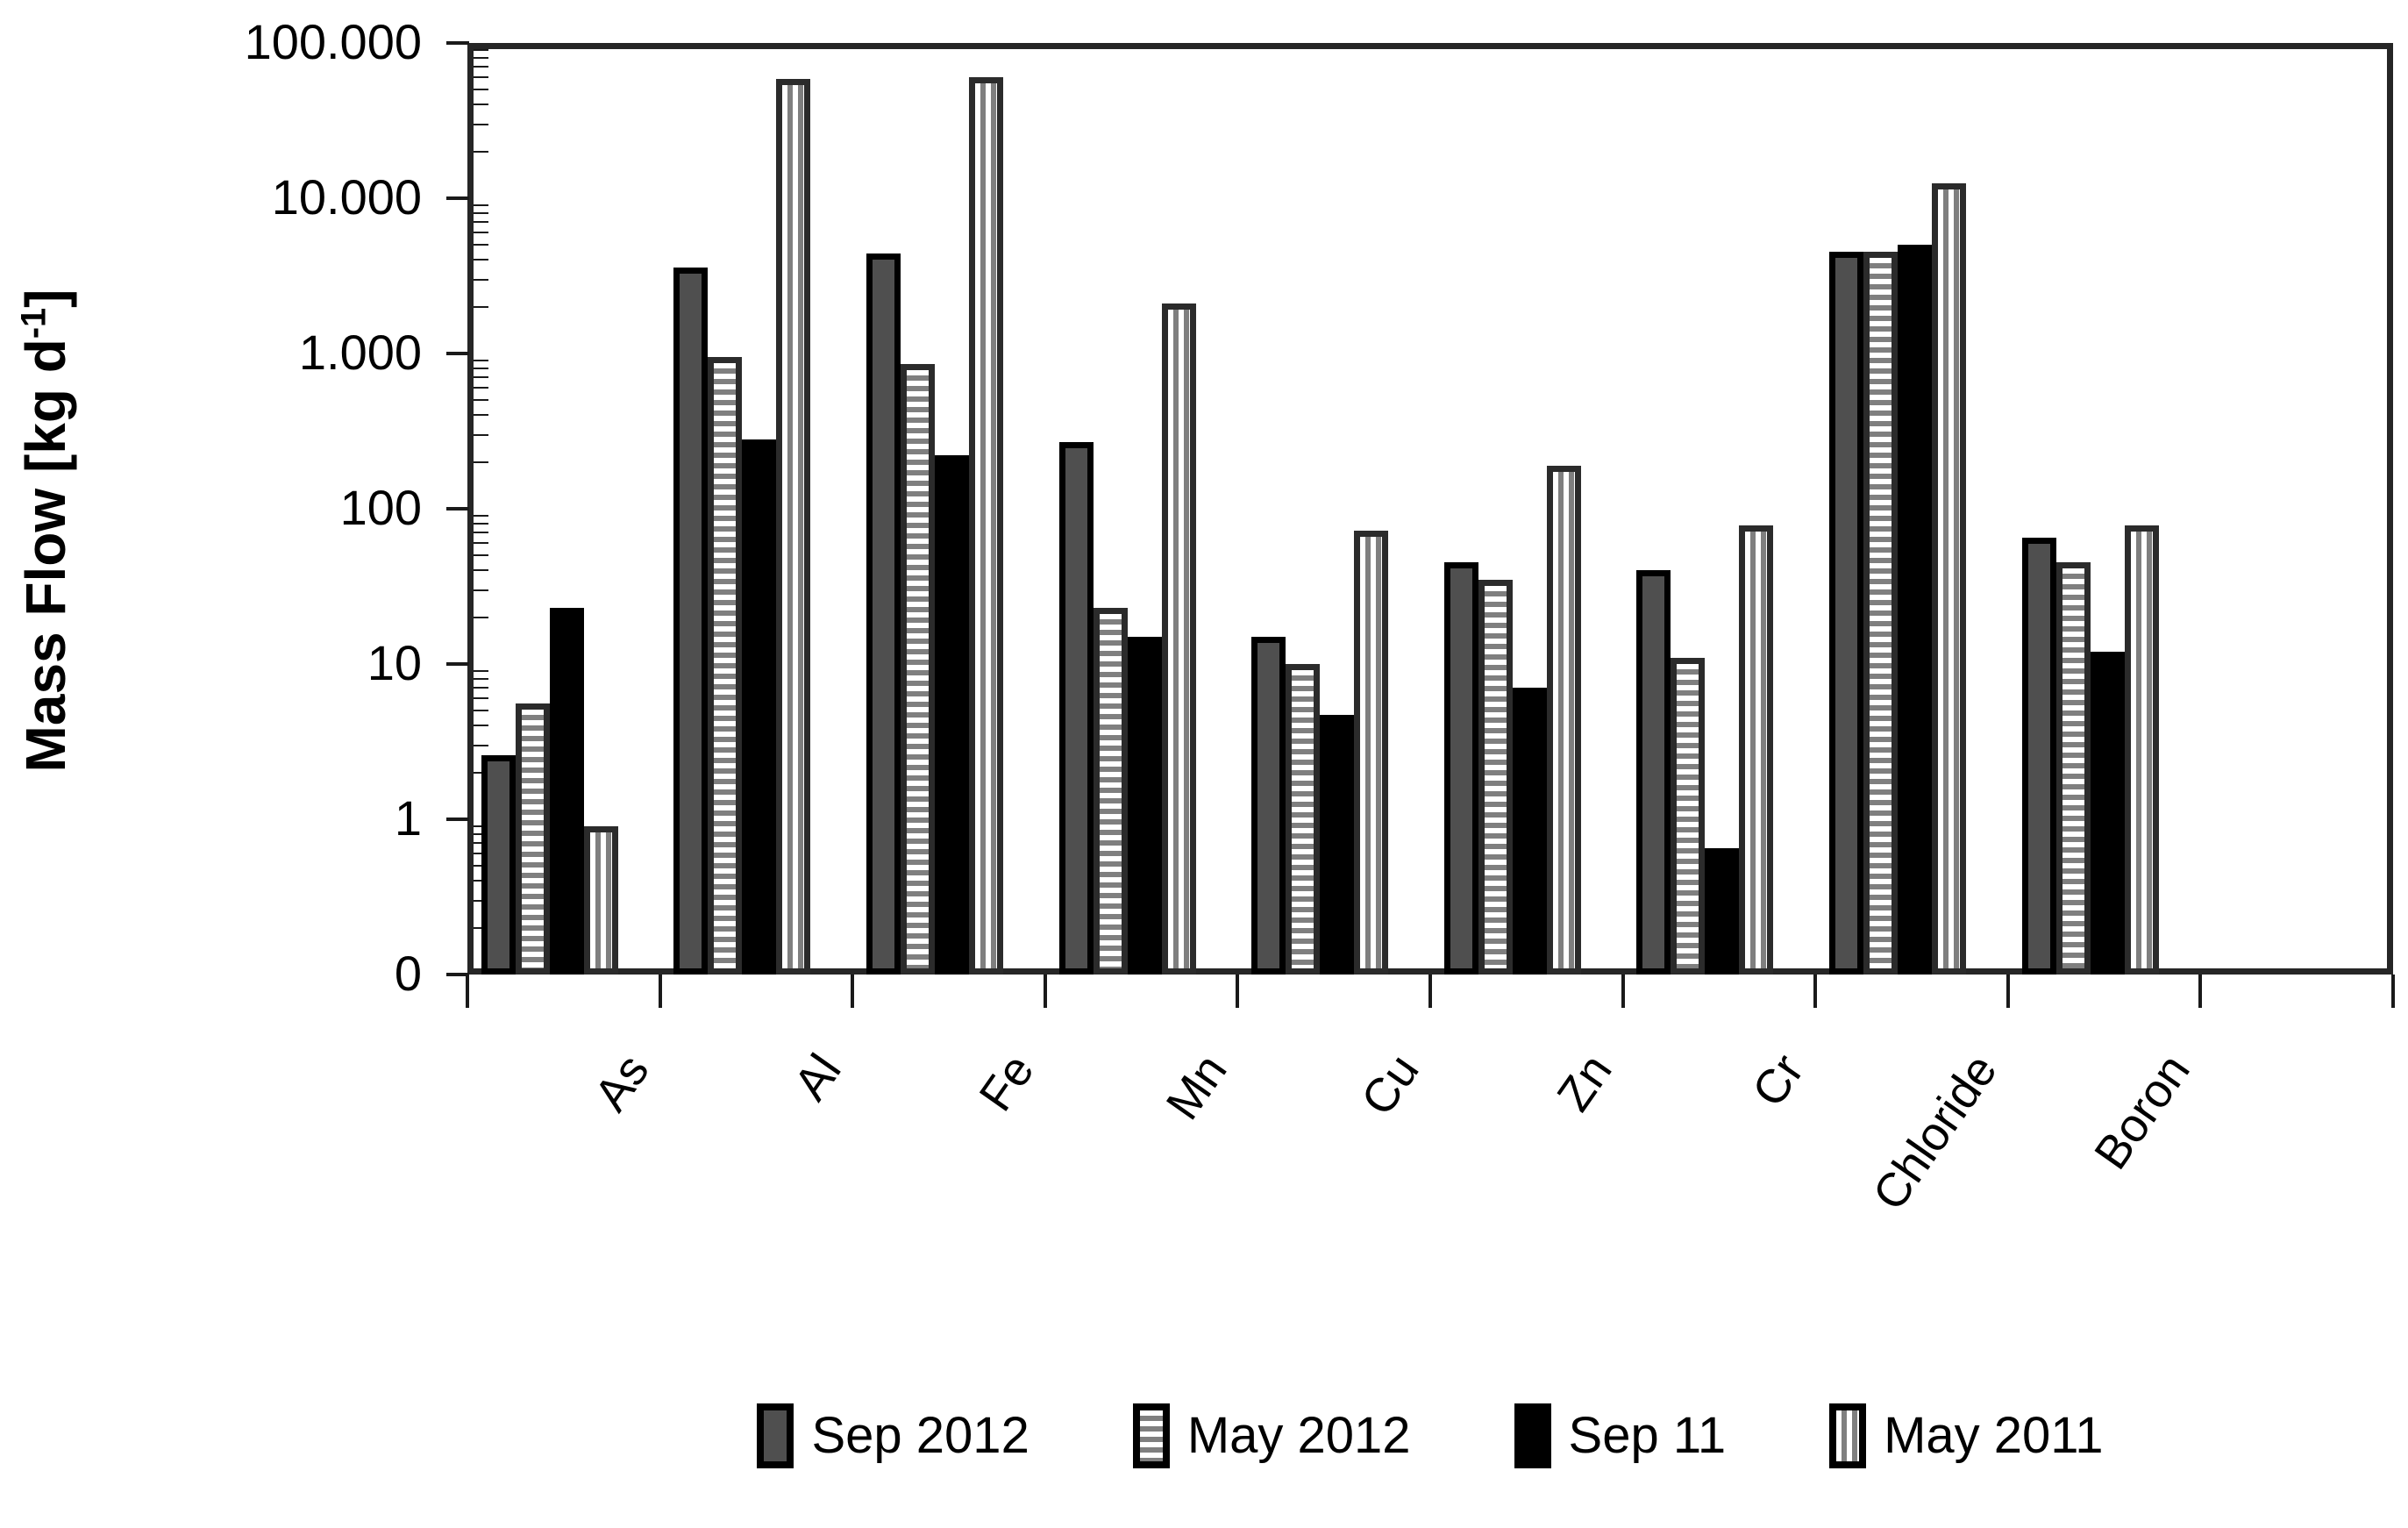 This screenshot has width=2408, height=1528. I want to click on legend-swatch-may-2012, so click(1151, 1435).